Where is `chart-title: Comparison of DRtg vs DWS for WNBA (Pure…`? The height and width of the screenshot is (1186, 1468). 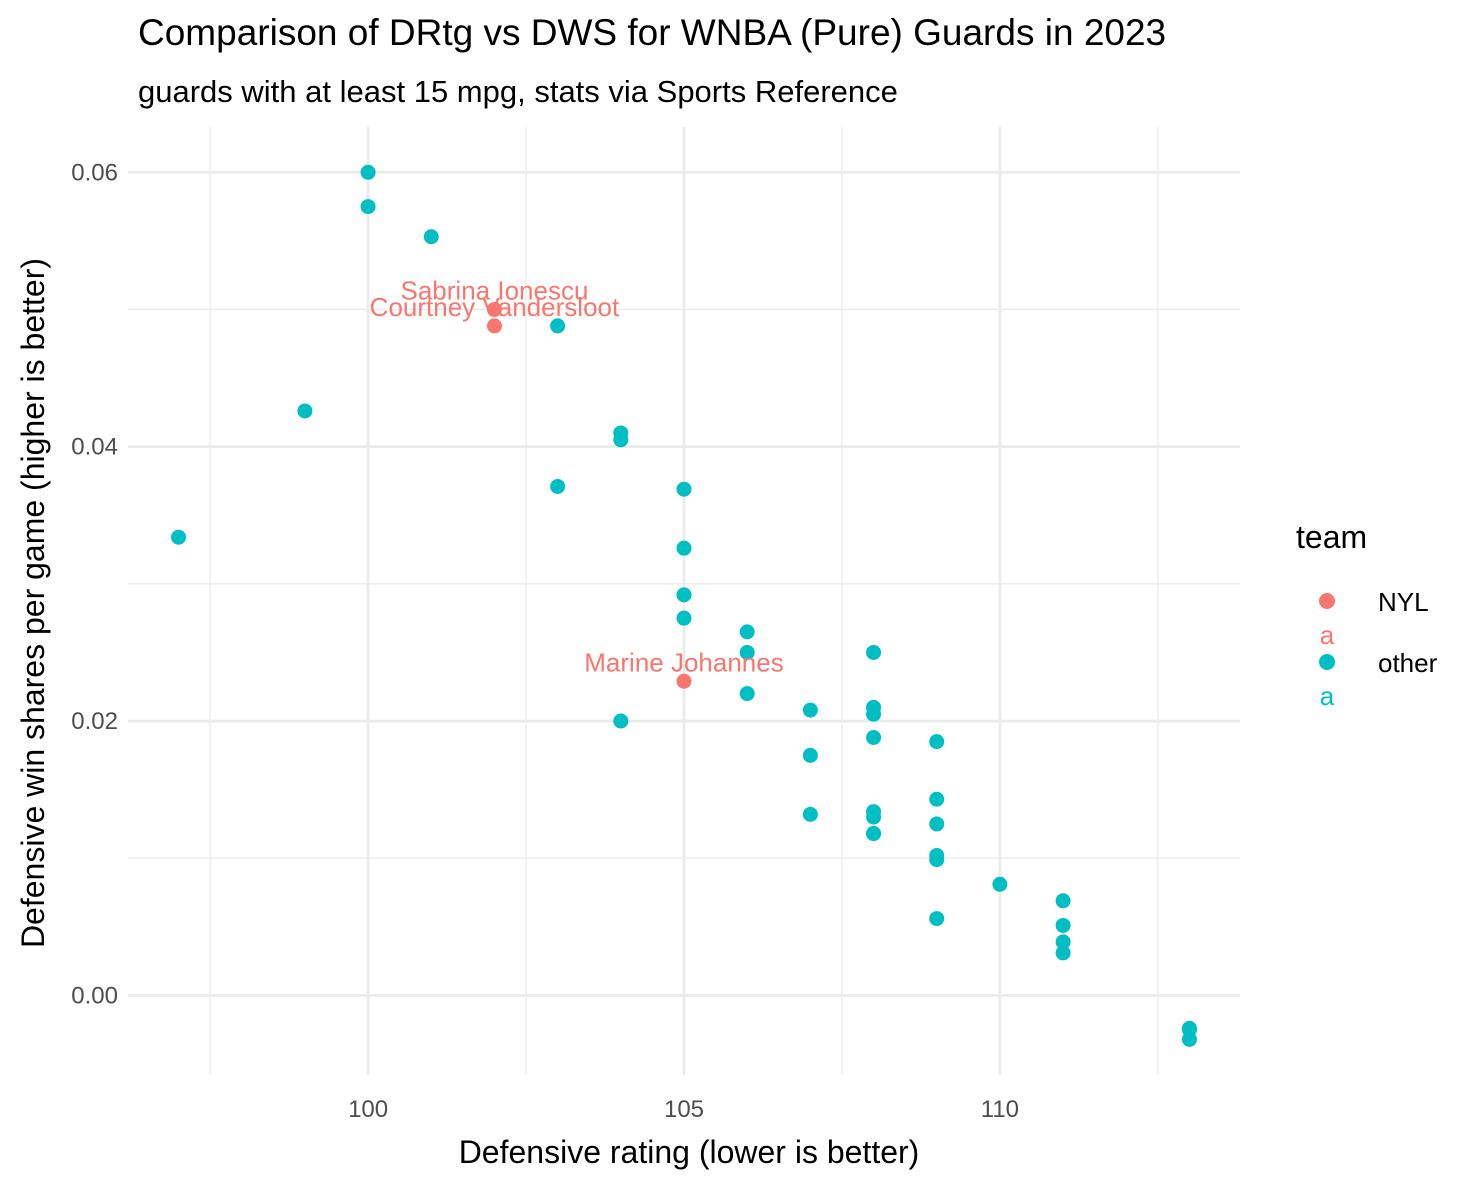 chart-title: Comparison of DRtg vs DWS for WNBA (Pure… is located at coordinates (652, 32).